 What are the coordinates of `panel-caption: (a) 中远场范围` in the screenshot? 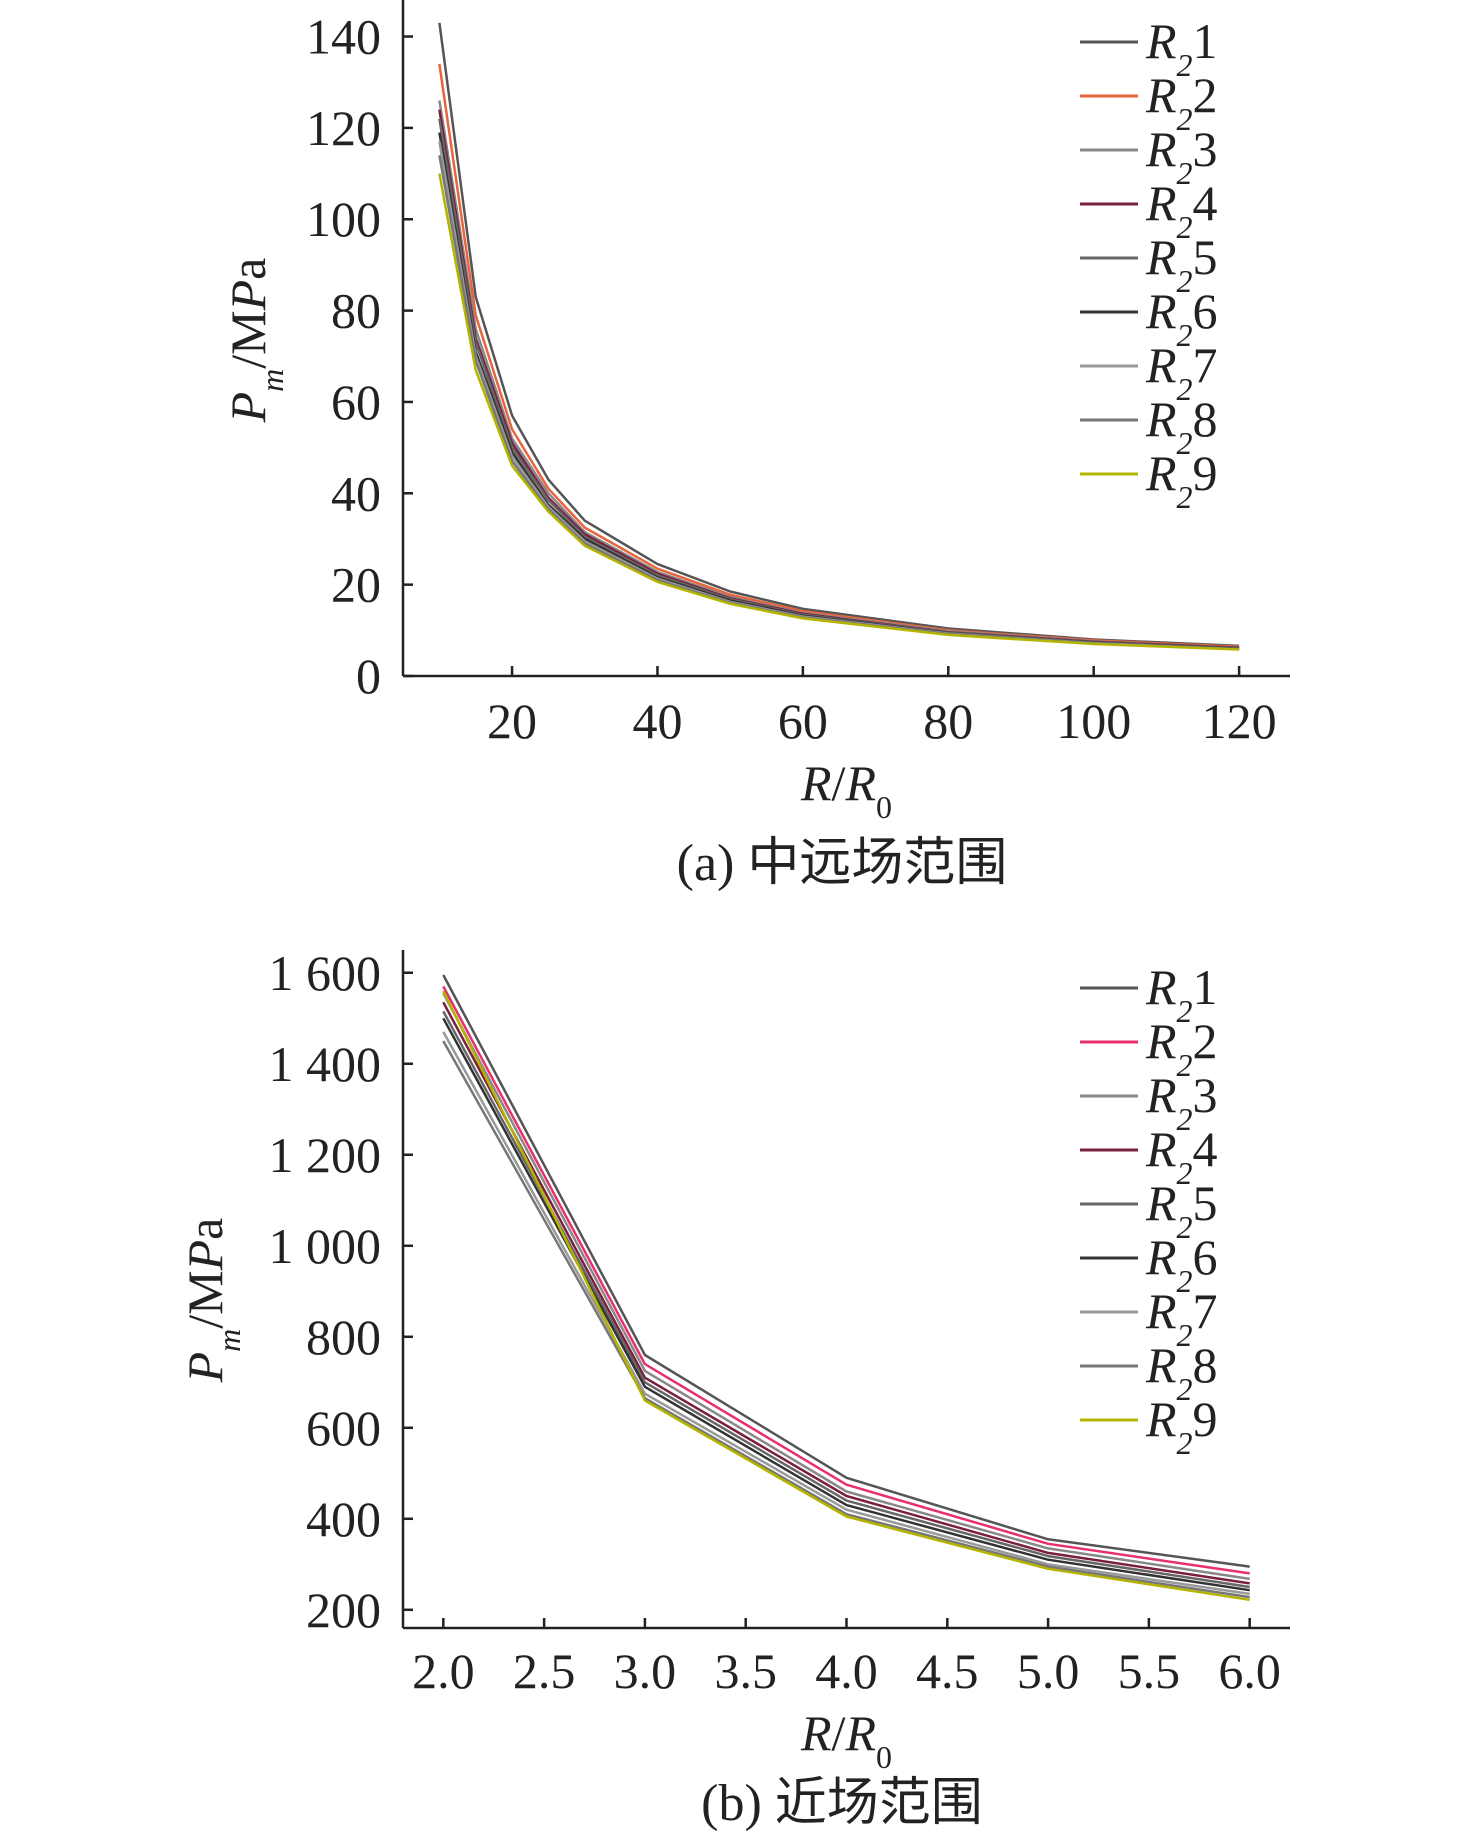 It's located at (842, 863).